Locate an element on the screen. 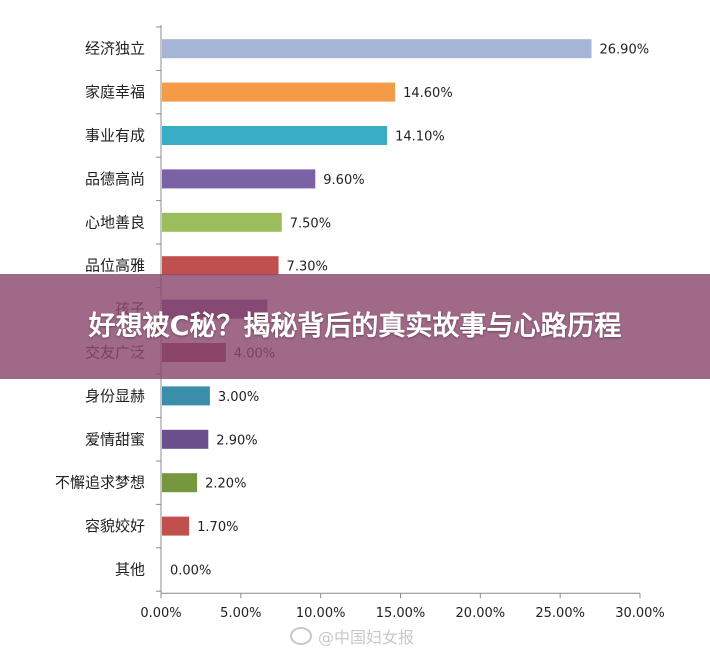 The image size is (710, 655). data-label: 14.10% is located at coordinates (420, 137).